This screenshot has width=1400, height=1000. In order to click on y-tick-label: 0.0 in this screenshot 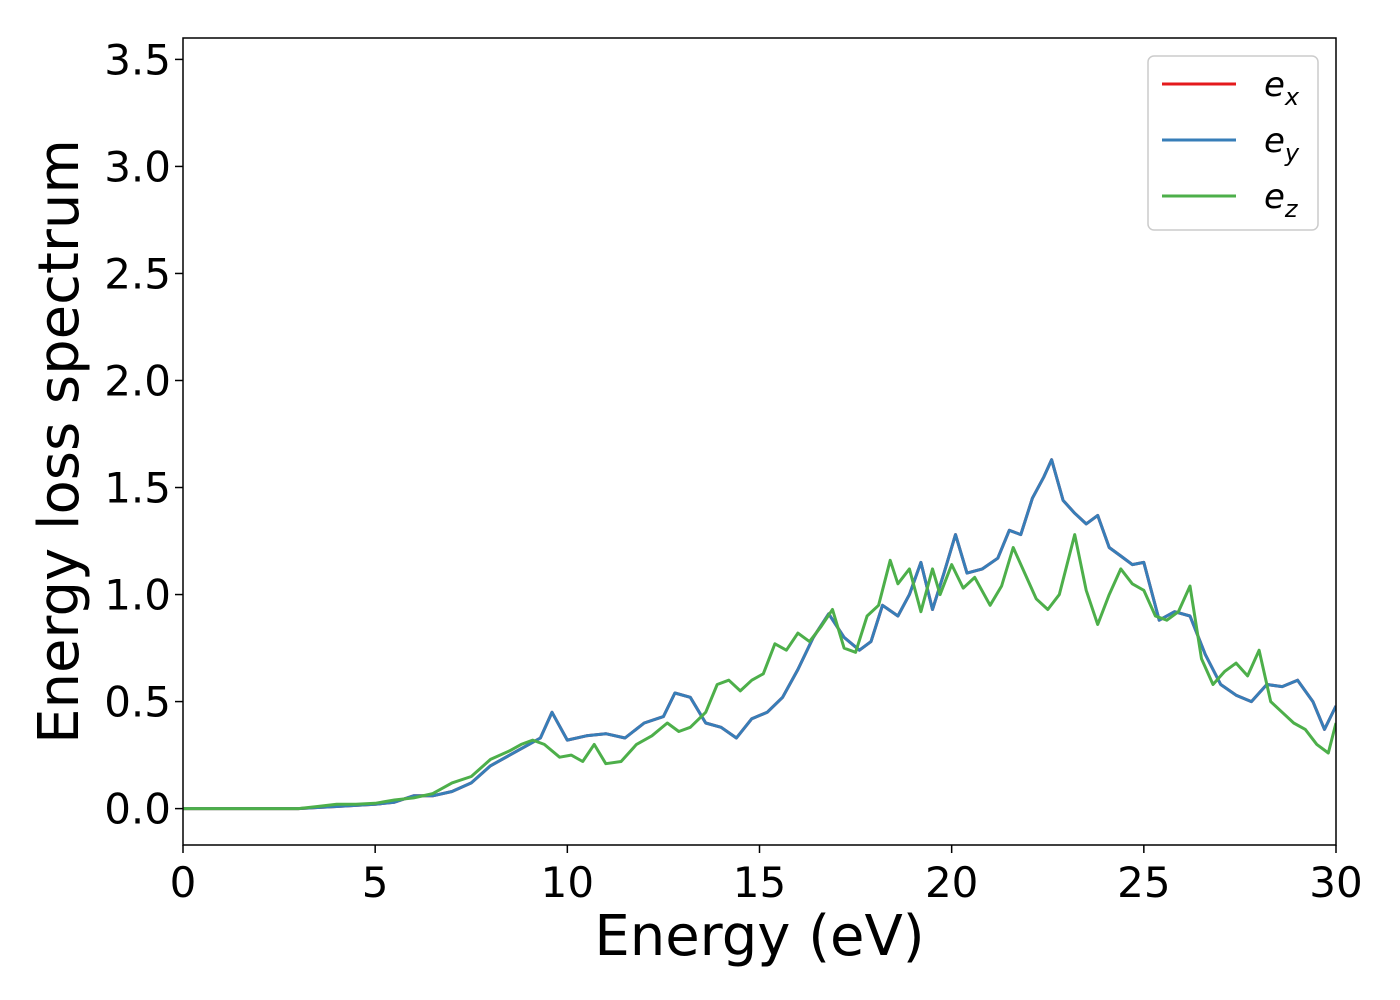, I will do `click(137, 809)`.